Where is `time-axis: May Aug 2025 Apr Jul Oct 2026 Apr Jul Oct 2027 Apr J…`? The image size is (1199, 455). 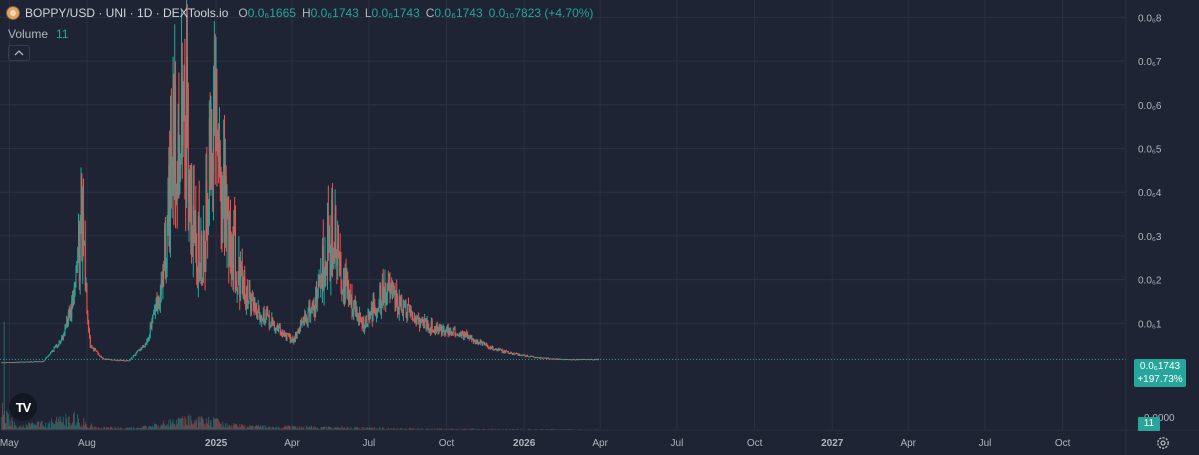 time-axis: May Aug 2025 Apr Jul Oct 2026 Apr Jul Oct 2027 Apr J… is located at coordinates (535, 443).